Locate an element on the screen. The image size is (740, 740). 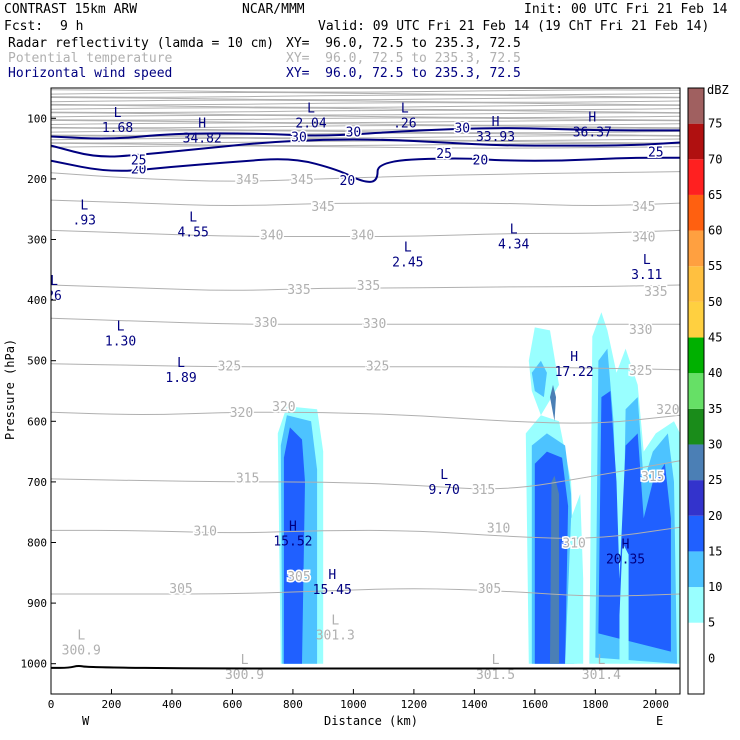
colorbar-label: 55 is located at coordinates (715, 266).